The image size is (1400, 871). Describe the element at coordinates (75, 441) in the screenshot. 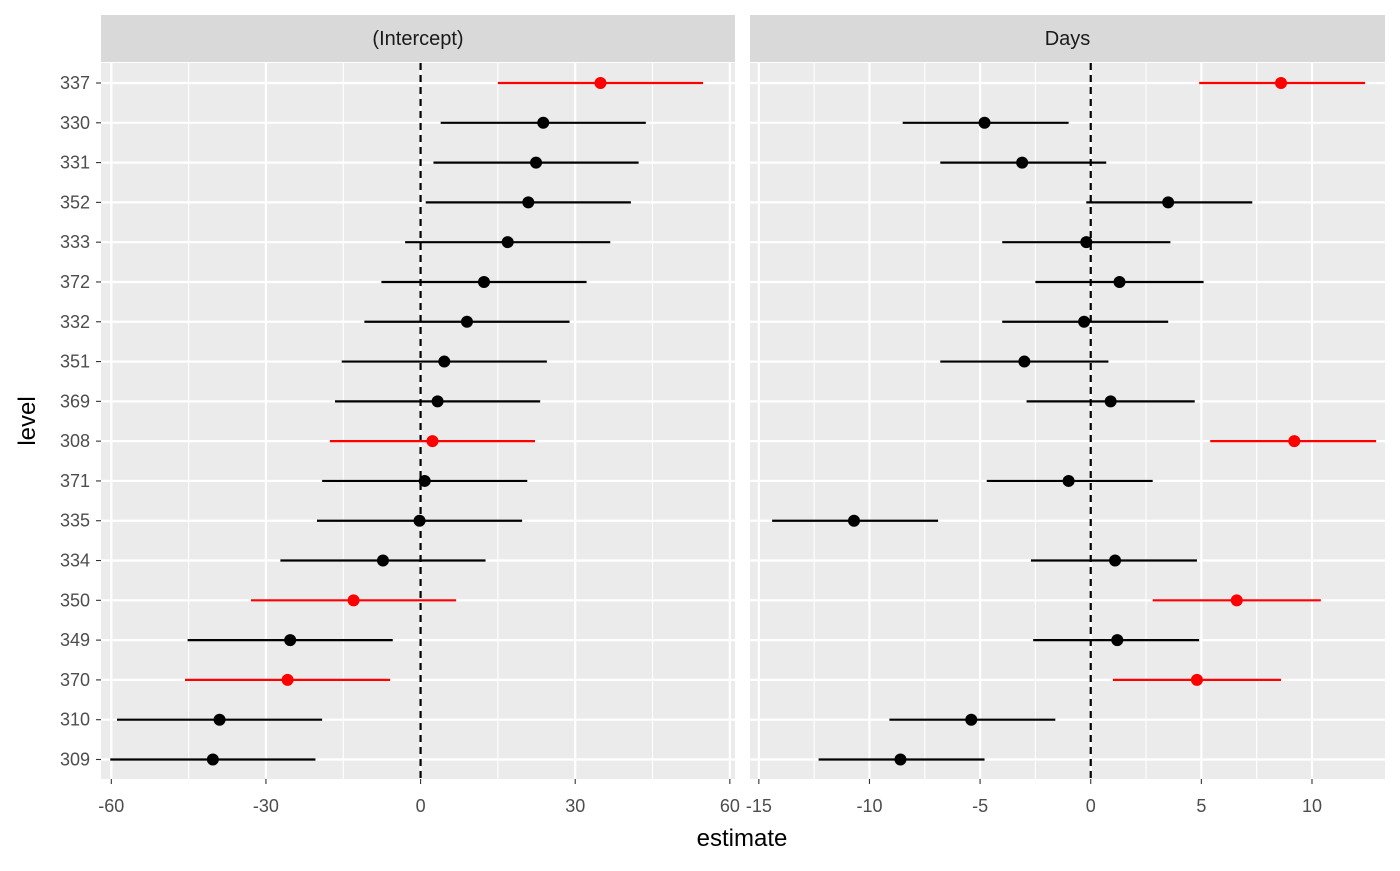

I see `y-tick-label: 308` at that location.